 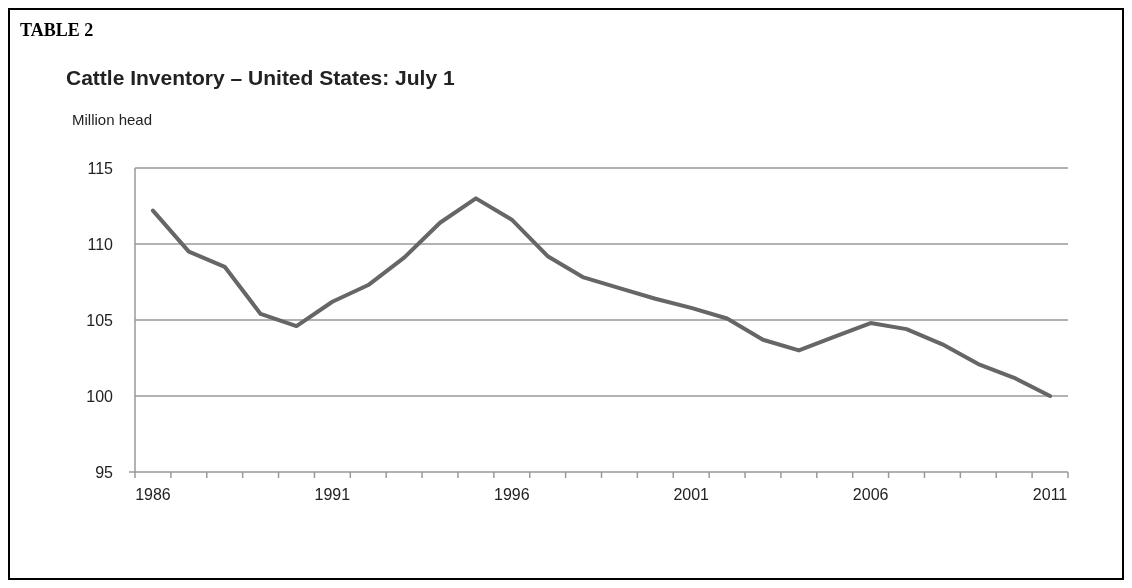 What do you see at coordinates (511, 494) in the screenshot?
I see `x-tick-label: 1996` at bounding box center [511, 494].